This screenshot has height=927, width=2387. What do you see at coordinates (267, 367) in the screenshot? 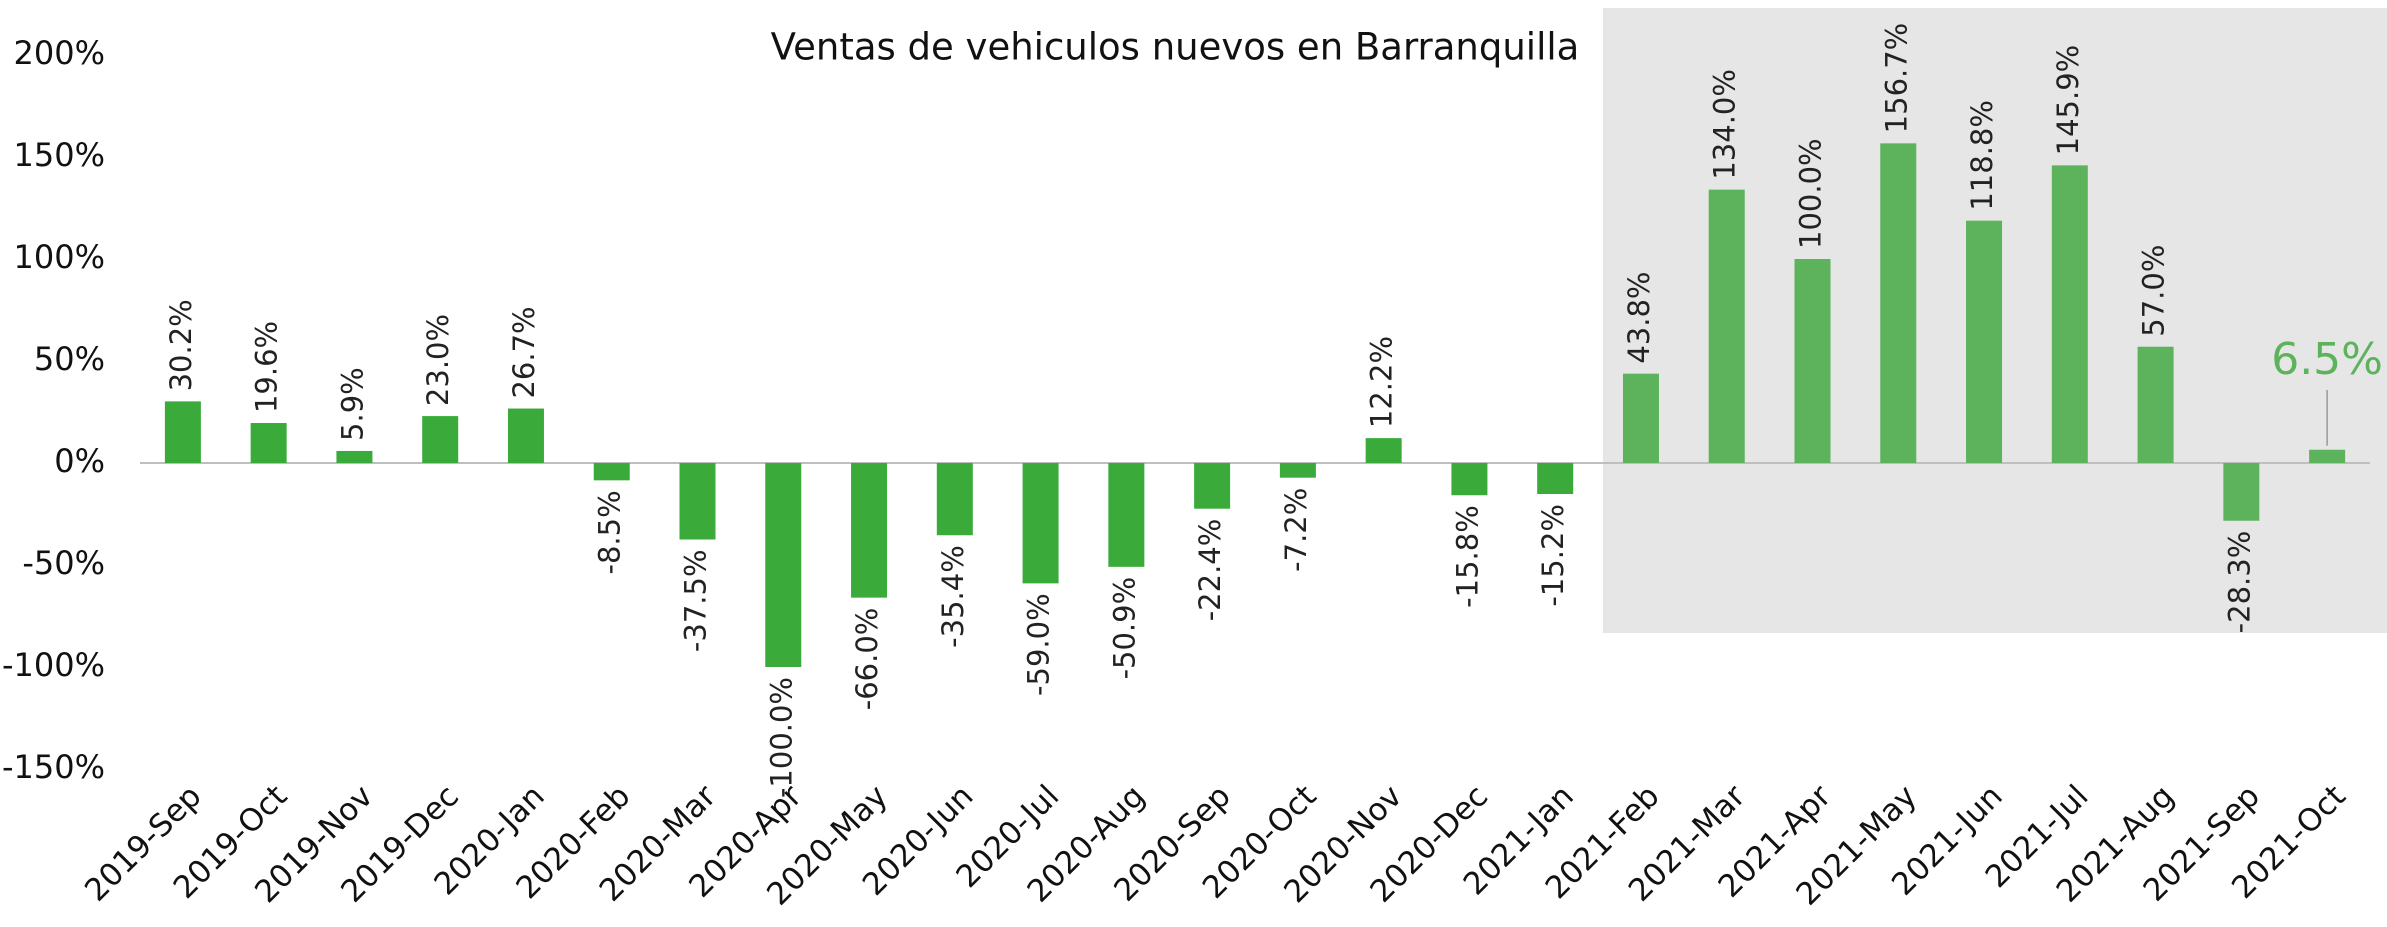
I see `data-label: 19.6%` at bounding box center [267, 367].